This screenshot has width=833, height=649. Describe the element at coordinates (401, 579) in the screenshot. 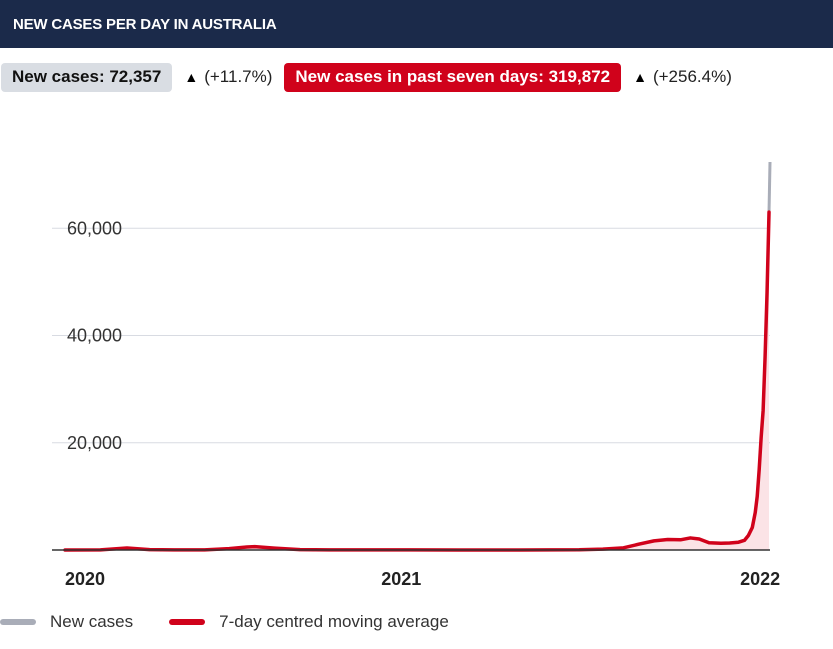

I see `x-tick-label: 2021` at that location.